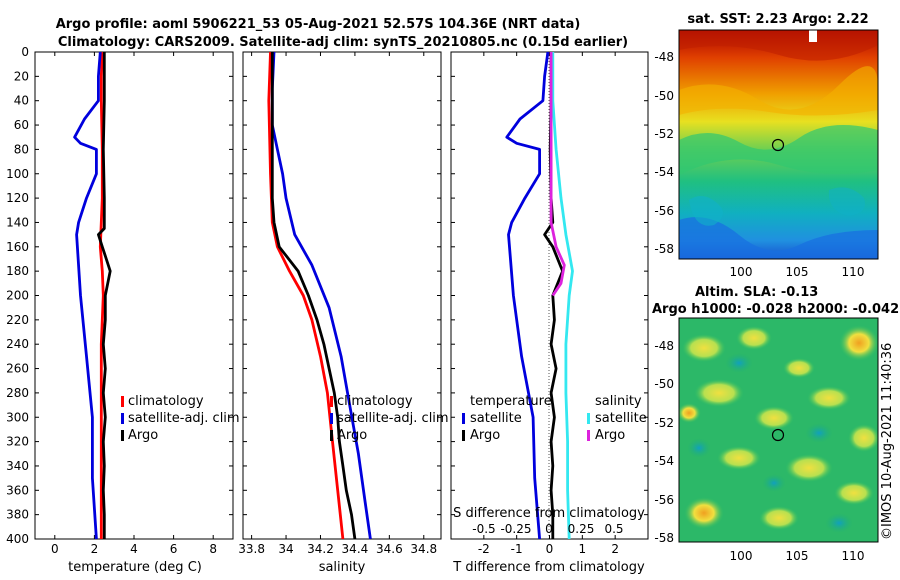 Image resolution: width=900 pixels, height=580 pixels. Describe the element at coordinates (517, 549) in the screenshot. I see `x-tick-label: -1` at that location.